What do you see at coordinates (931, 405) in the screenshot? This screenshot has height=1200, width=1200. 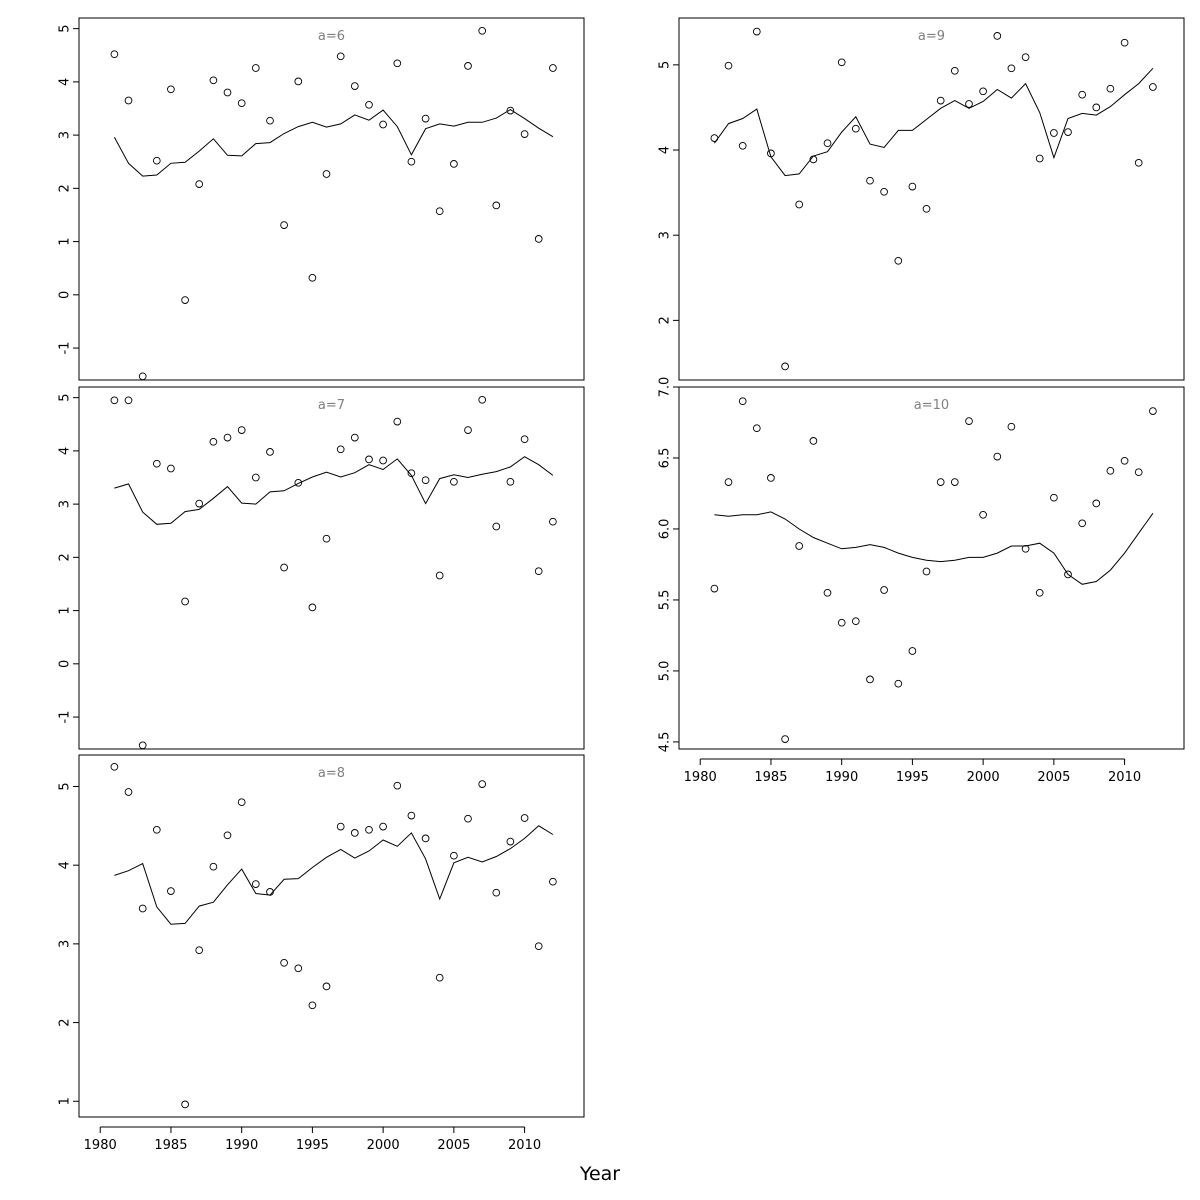 I see `panel-label: a=10` at bounding box center [931, 405].